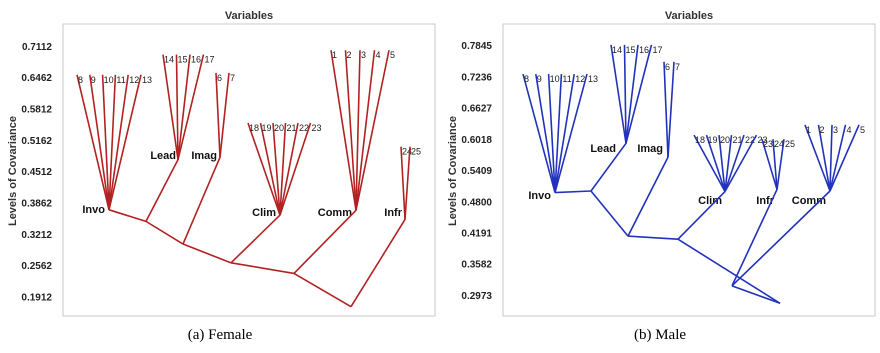 The image size is (880, 353). I want to click on leaf-label: 13, so click(593, 79).